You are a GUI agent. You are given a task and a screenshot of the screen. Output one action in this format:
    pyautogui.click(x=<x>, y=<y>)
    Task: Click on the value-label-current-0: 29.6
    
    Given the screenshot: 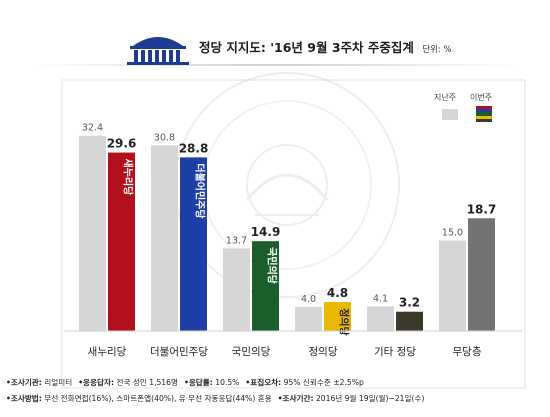 What is the action you would take?
    pyautogui.click(x=122, y=144)
    